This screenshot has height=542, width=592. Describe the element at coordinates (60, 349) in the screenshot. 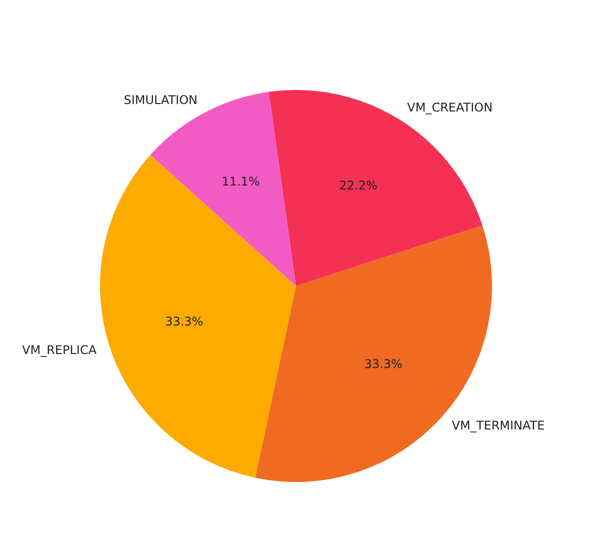

I see `slice-label: VM_REPLICA` at that location.